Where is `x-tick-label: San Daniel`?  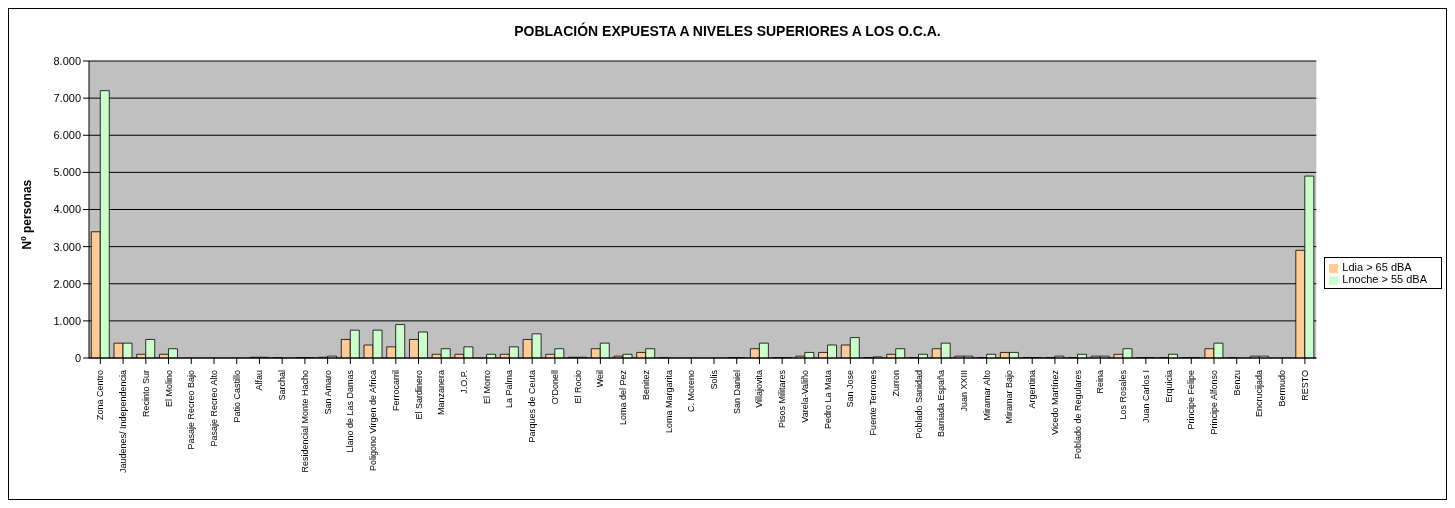
x-tick-label: San Daniel is located at coordinates (736, 392).